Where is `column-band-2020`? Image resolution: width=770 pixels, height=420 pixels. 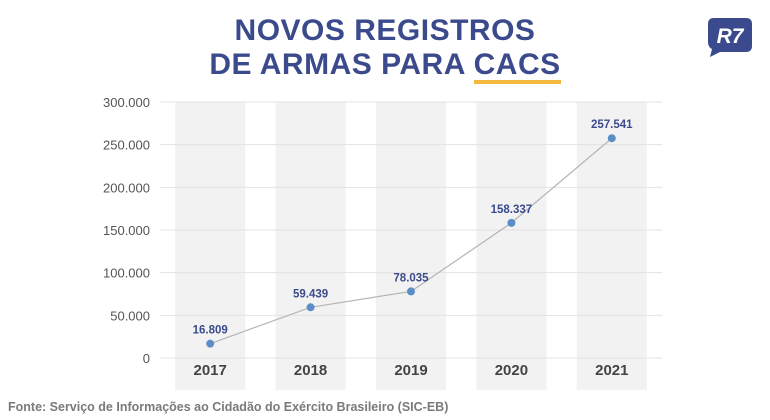
column-band-2020 is located at coordinates (511, 246).